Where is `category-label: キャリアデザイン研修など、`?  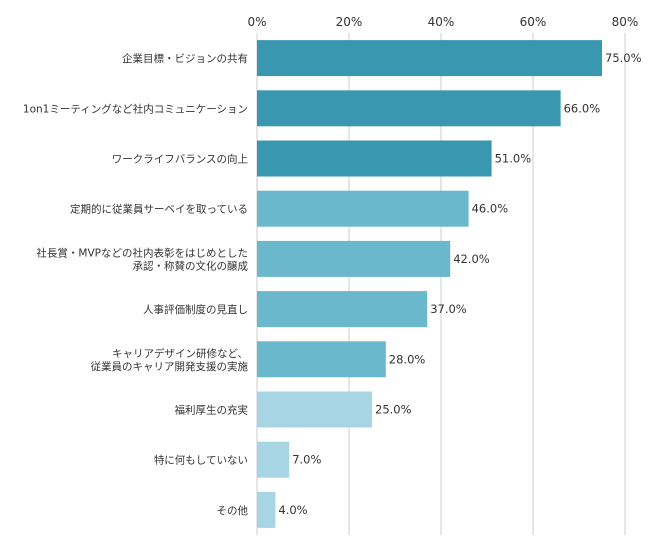 category-label: キャリアデザイン研修など、 is located at coordinates (180, 353).